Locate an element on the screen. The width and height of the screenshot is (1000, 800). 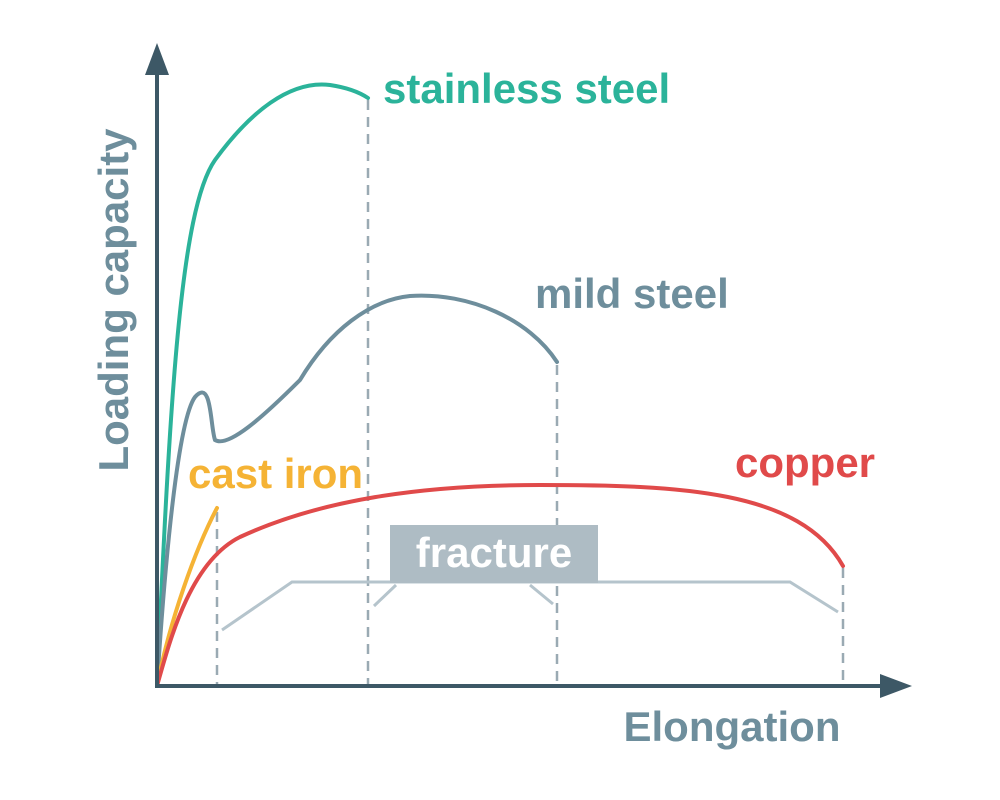
curve-label: cast iron is located at coordinates (275, 473).